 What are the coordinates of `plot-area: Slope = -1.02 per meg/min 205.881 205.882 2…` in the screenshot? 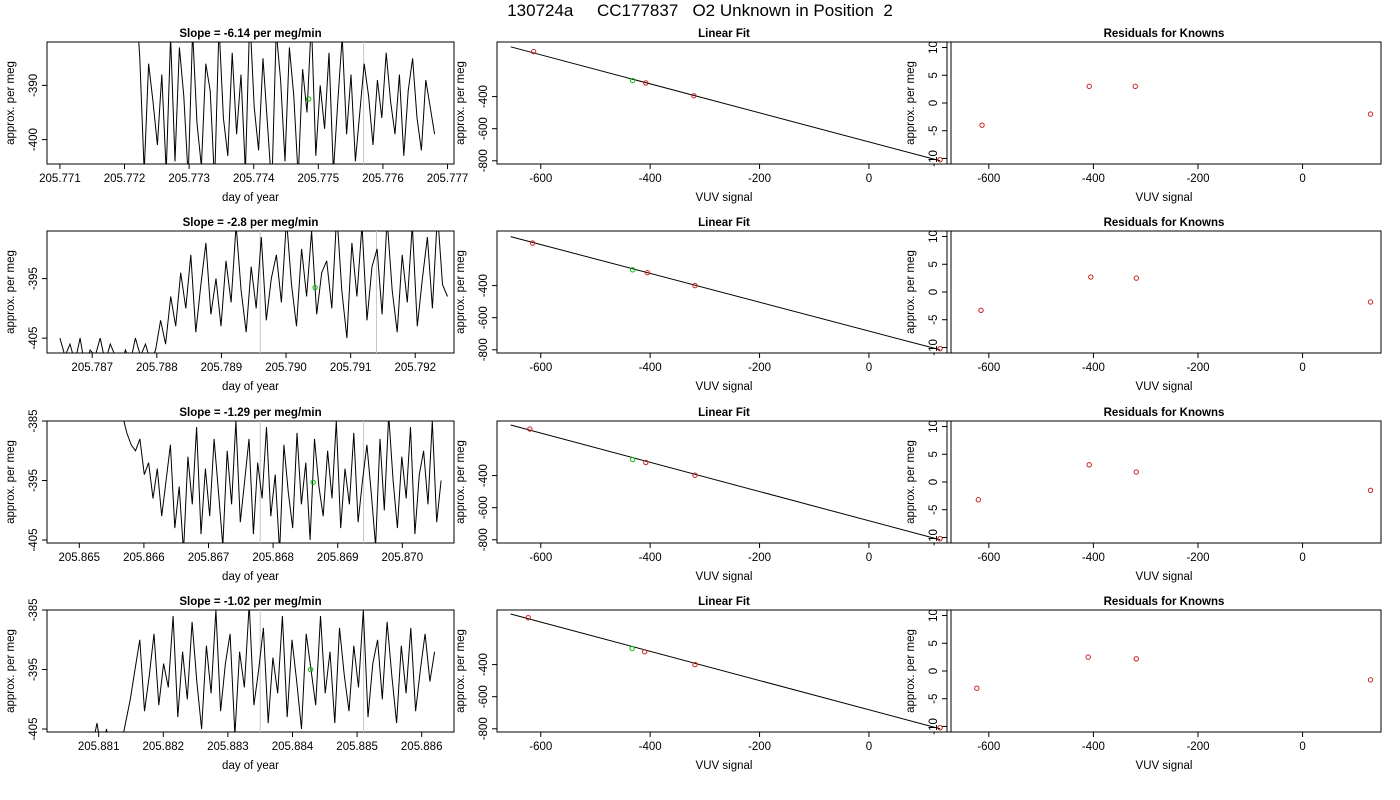 It's located at (230, 684).